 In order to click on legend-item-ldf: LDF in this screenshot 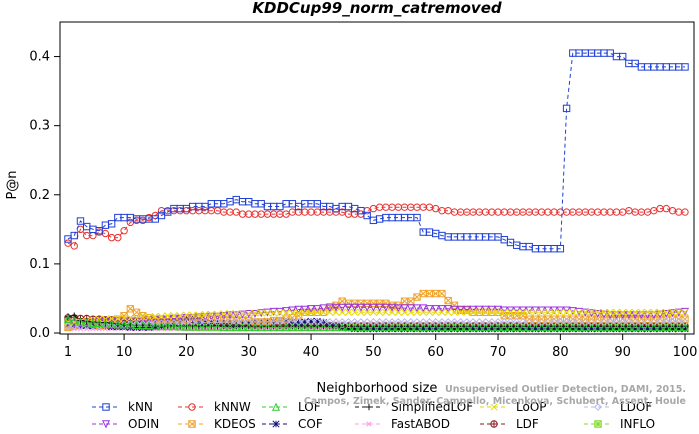, I will do `click(509, 424)`.